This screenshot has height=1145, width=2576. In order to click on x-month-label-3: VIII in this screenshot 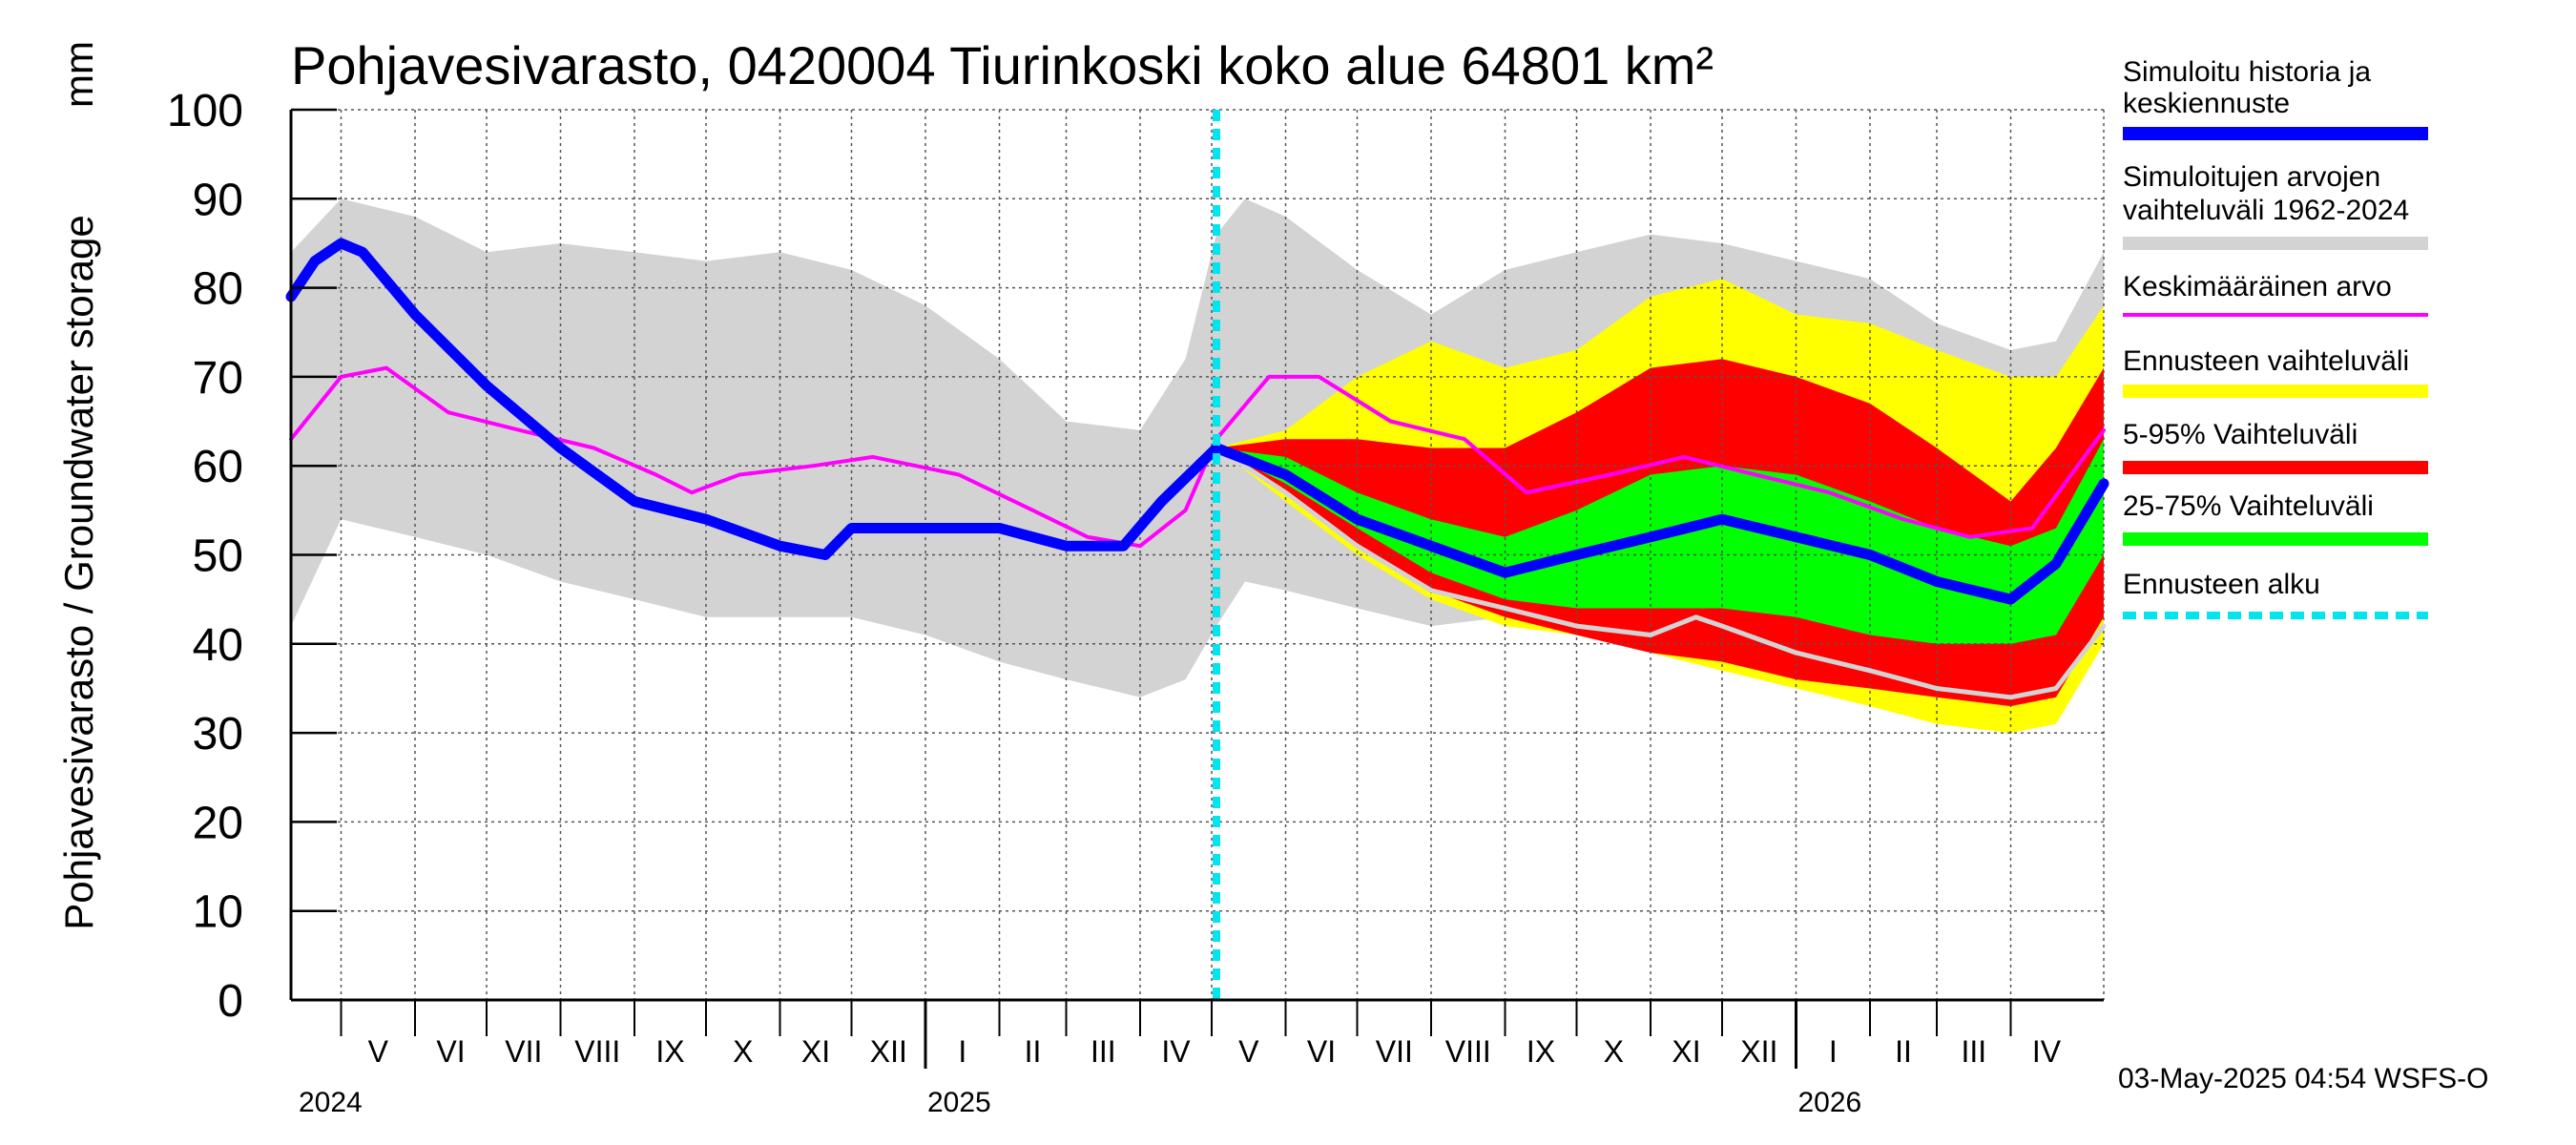, I will do `click(597, 1051)`.